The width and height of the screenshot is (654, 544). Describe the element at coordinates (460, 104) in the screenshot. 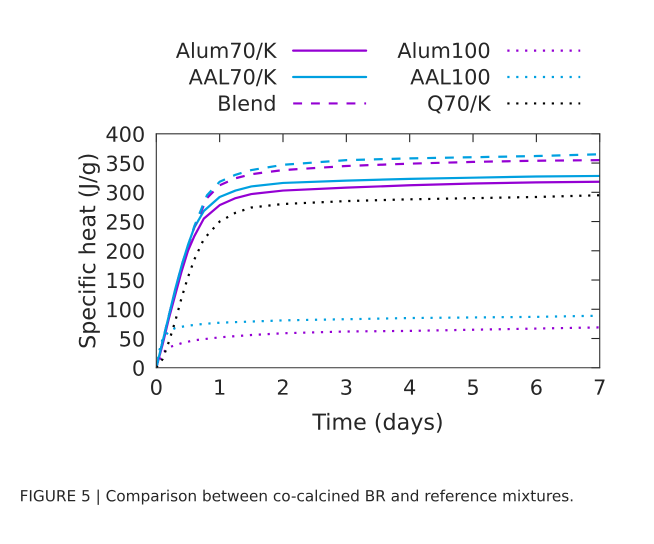

I see `legend-label: Q70/K` at that location.